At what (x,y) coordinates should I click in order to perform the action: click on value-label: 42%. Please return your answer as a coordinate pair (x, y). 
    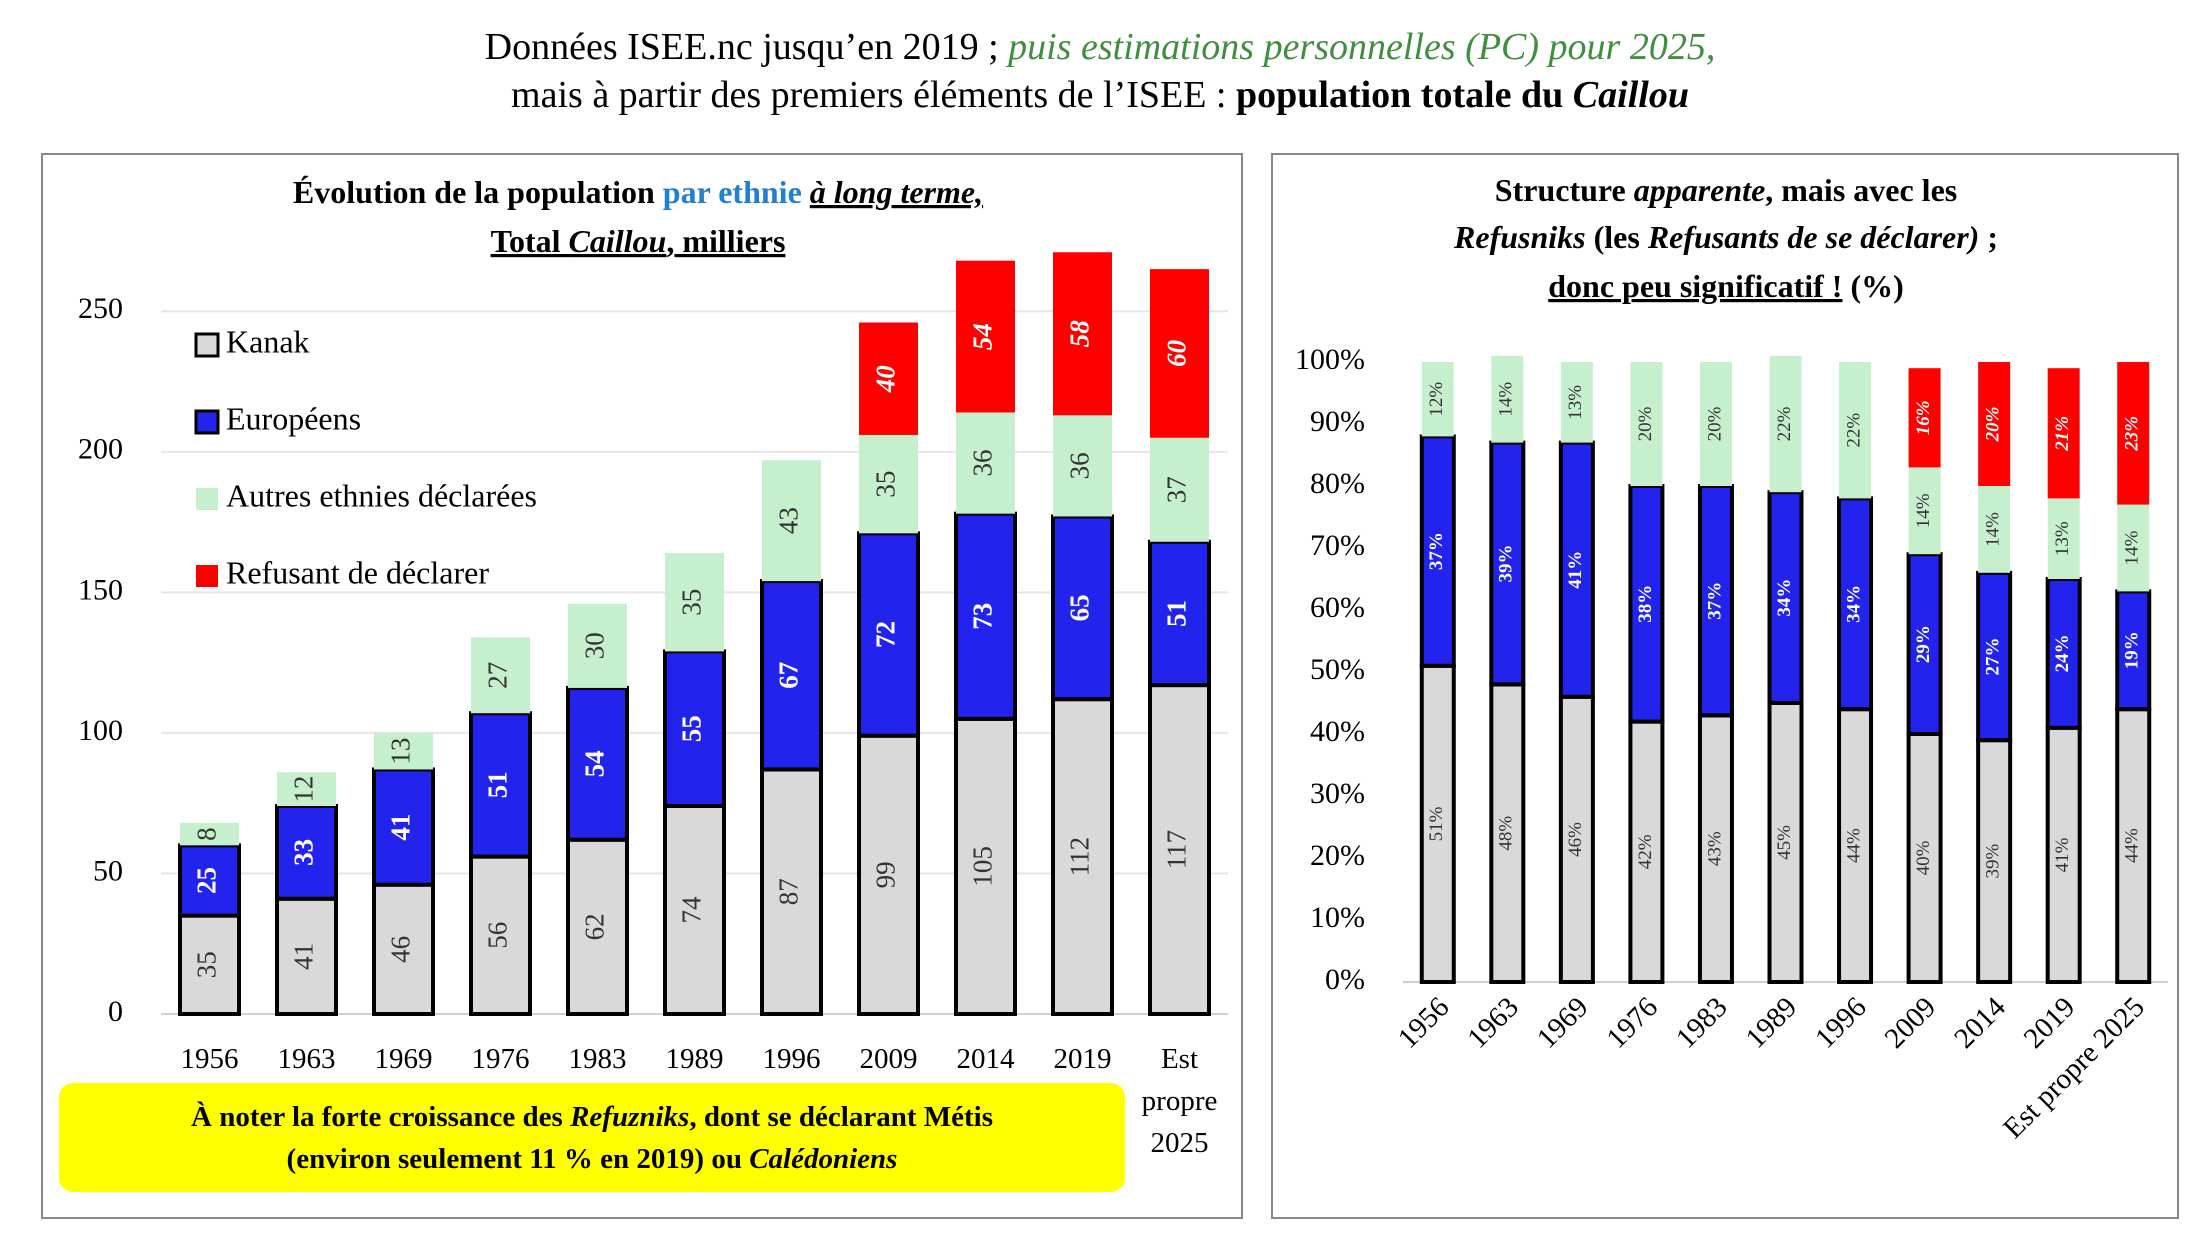
    Looking at the image, I should click on (1645, 851).